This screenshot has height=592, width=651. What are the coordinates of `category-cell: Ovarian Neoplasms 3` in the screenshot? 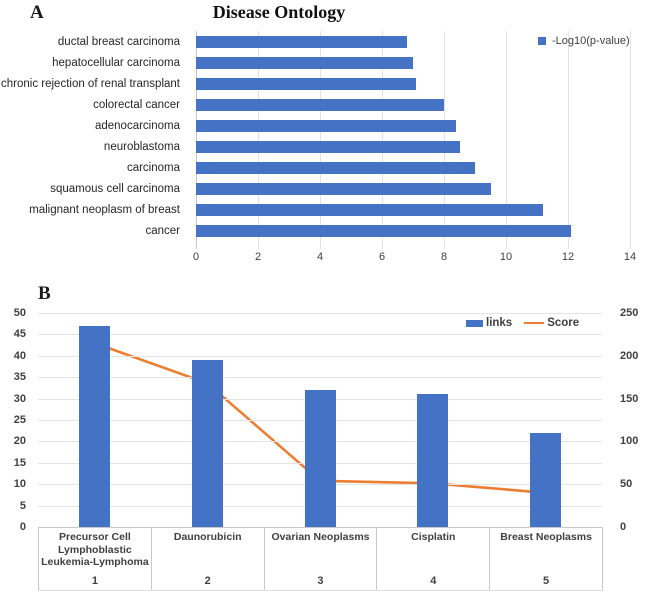 It's located at (320, 559).